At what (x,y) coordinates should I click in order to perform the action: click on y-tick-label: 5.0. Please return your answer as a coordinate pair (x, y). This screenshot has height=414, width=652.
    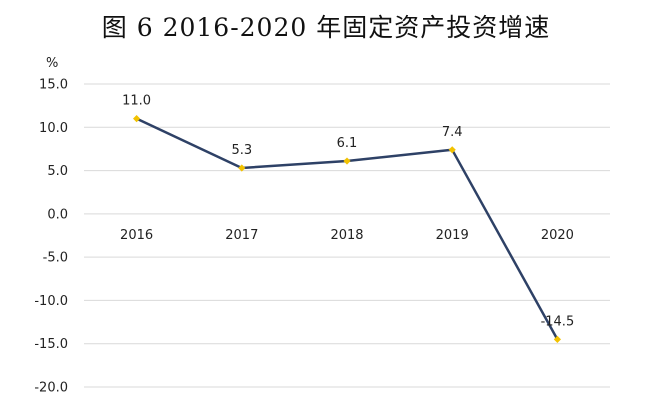
    Looking at the image, I should click on (57, 171).